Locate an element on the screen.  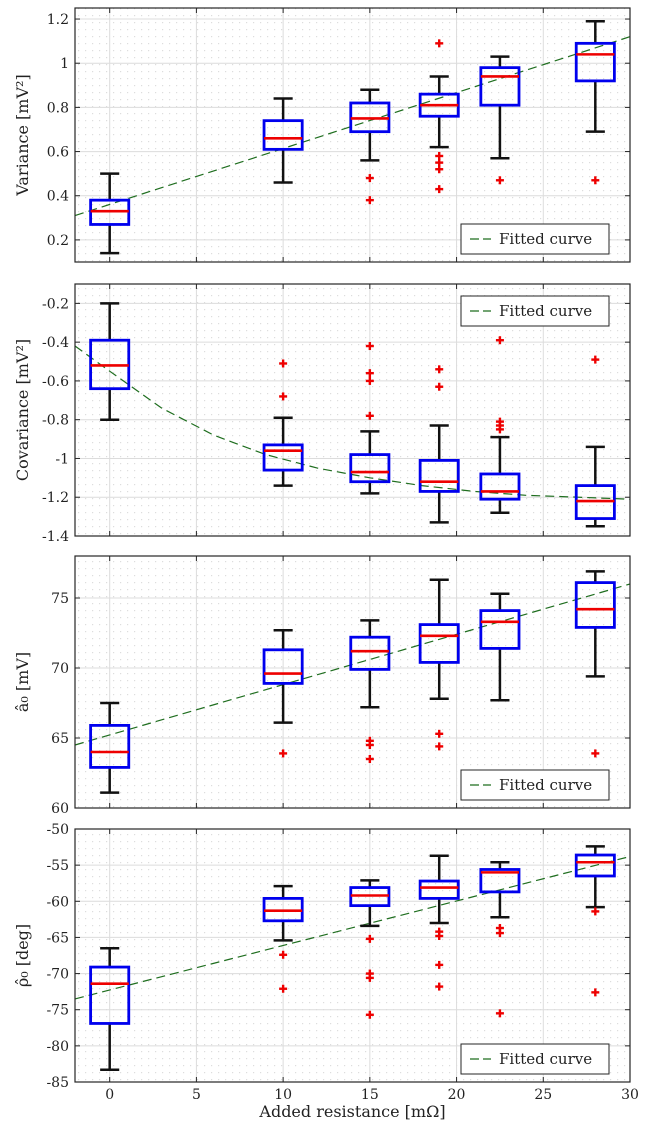
y-tick-label: -1.2 is located at coordinates (55, 498).